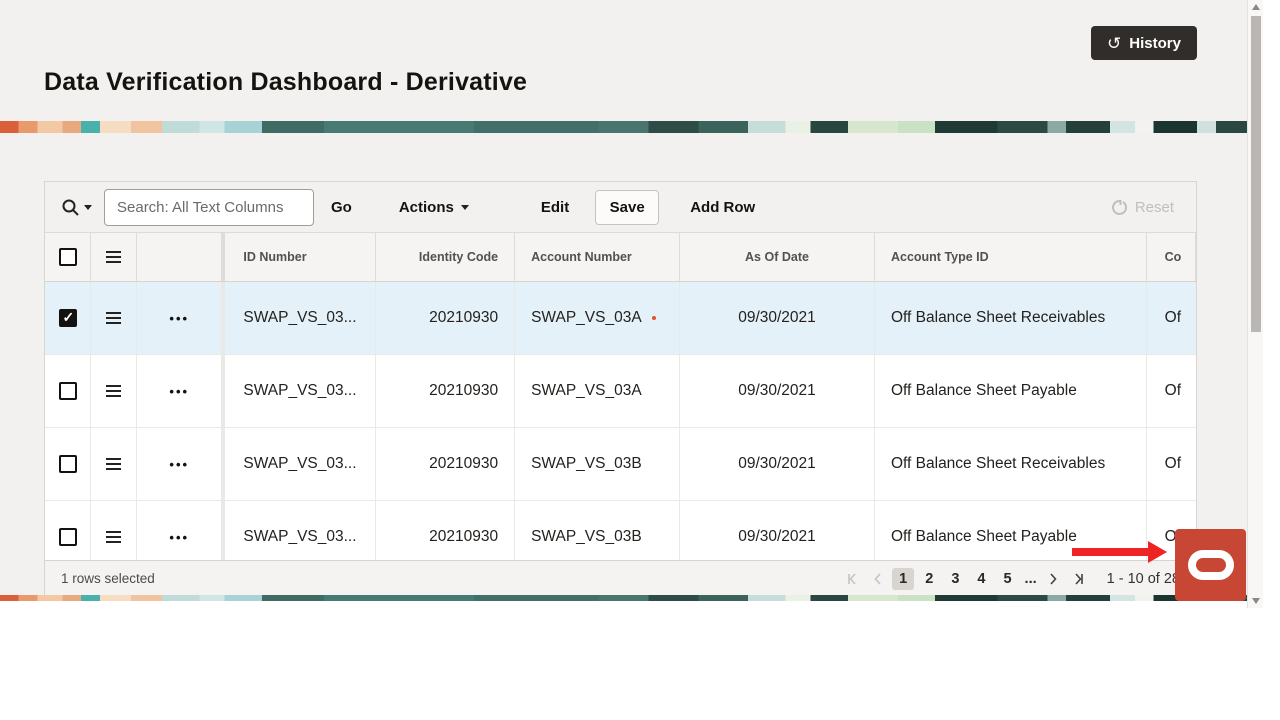  Describe the element at coordinates (1256, 174) in the screenshot. I see `scrollbar-thumb` at that location.